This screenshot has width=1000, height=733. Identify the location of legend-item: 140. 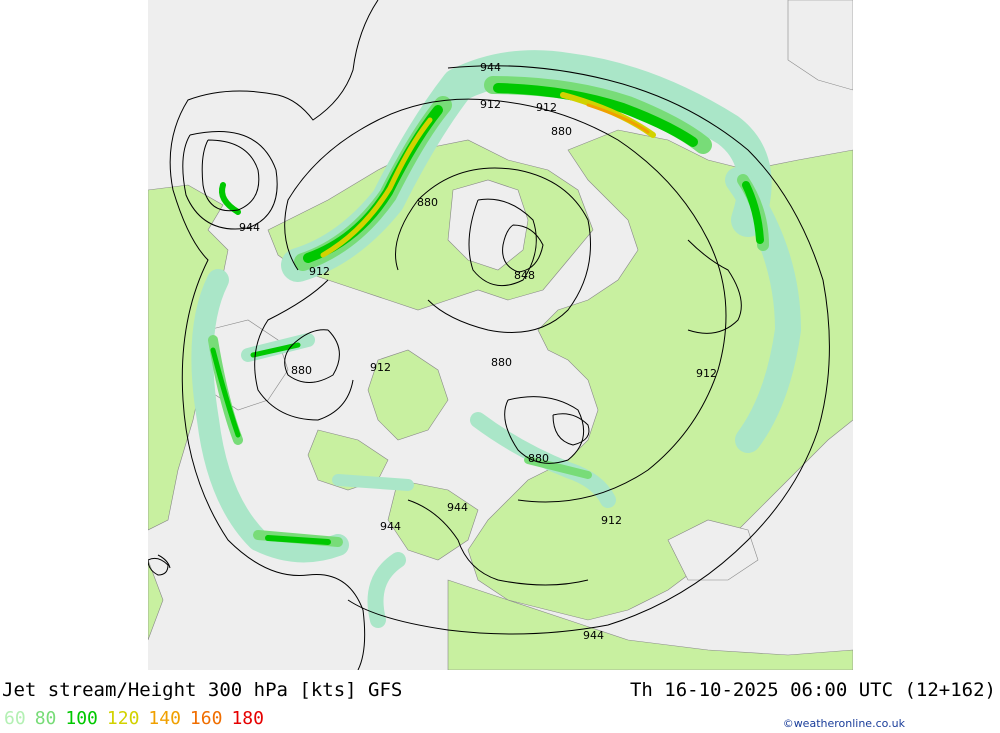
(164, 718).